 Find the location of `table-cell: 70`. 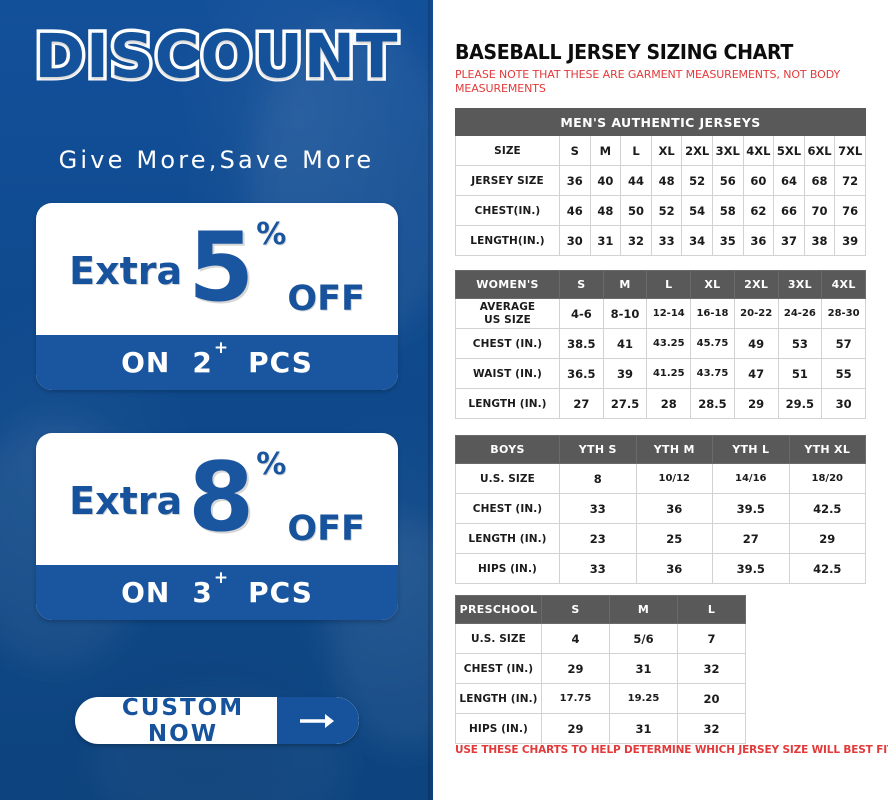

table-cell: 70 is located at coordinates (819, 210).